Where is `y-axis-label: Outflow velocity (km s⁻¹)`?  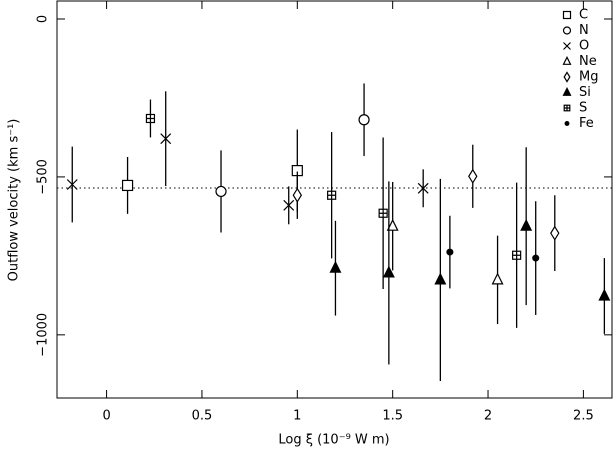
y-axis-label: Outflow velocity (km s⁻¹) is located at coordinates (14, 200).